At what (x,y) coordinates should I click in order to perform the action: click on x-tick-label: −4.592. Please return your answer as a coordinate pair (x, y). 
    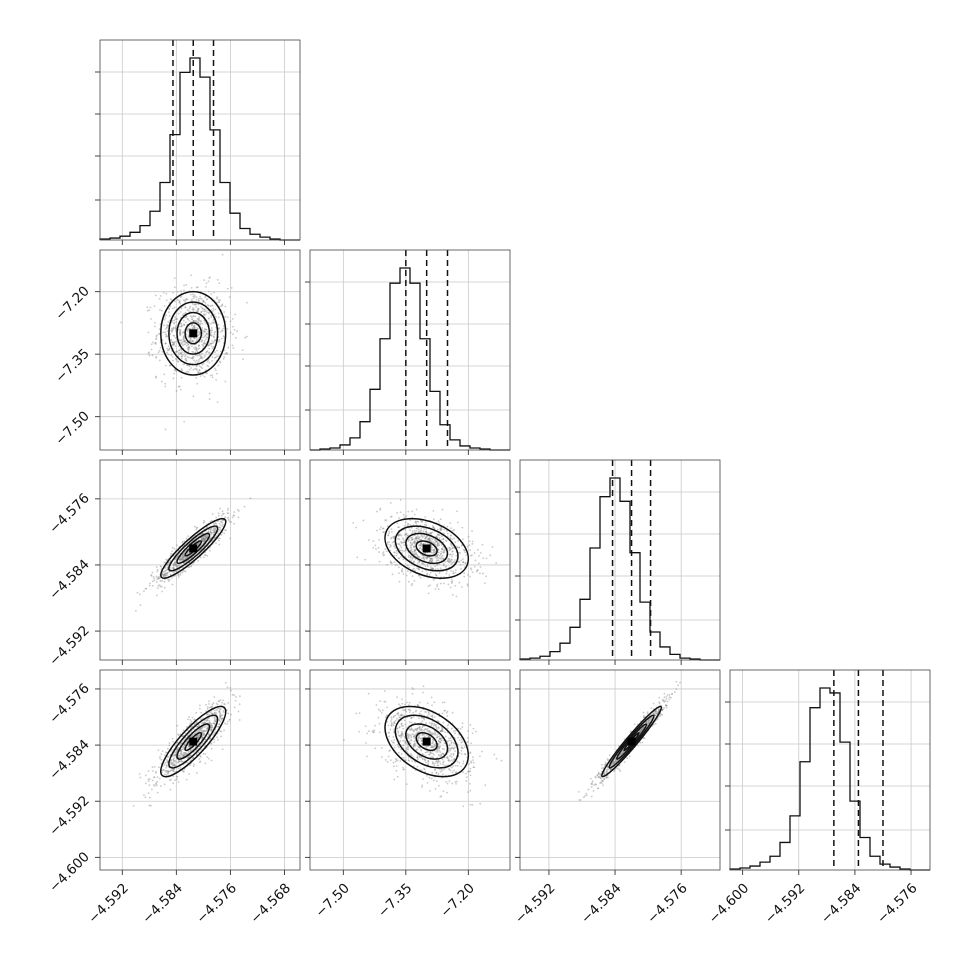
    Looking at the image, I should click on (108, 903).